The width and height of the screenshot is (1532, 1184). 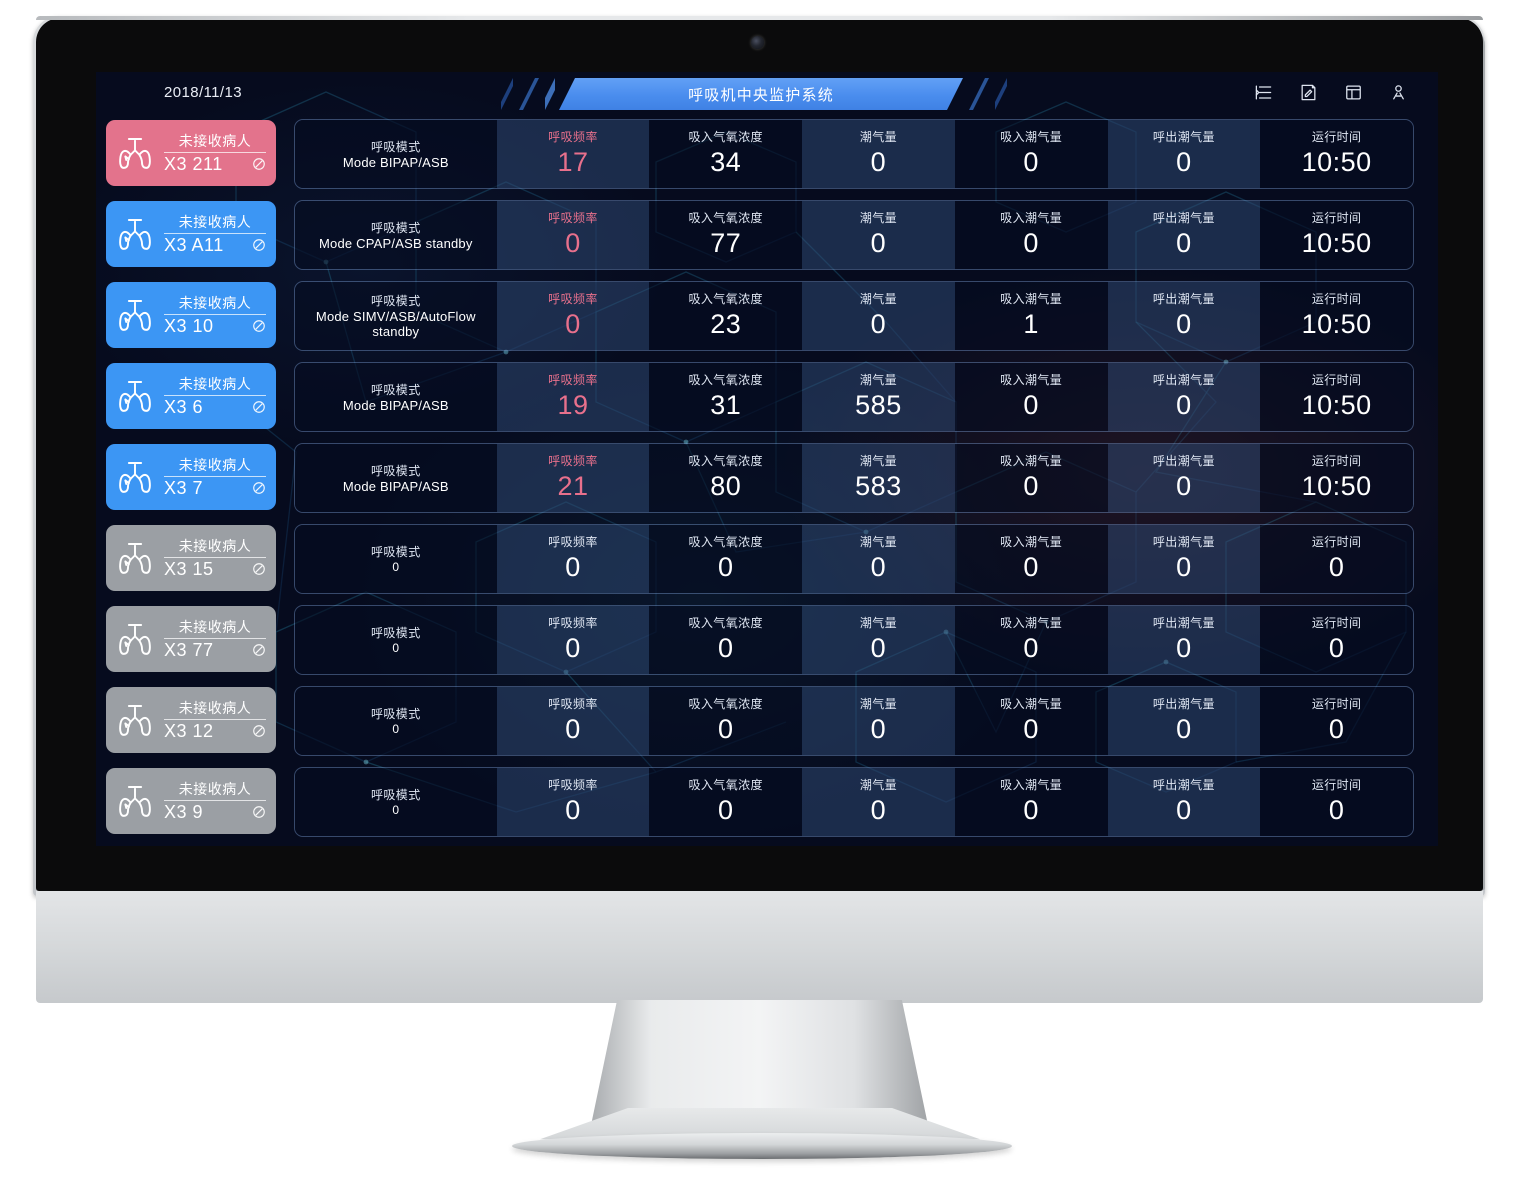 I want to click on metric-value-fio2: 80, so click(x=726, y=486).